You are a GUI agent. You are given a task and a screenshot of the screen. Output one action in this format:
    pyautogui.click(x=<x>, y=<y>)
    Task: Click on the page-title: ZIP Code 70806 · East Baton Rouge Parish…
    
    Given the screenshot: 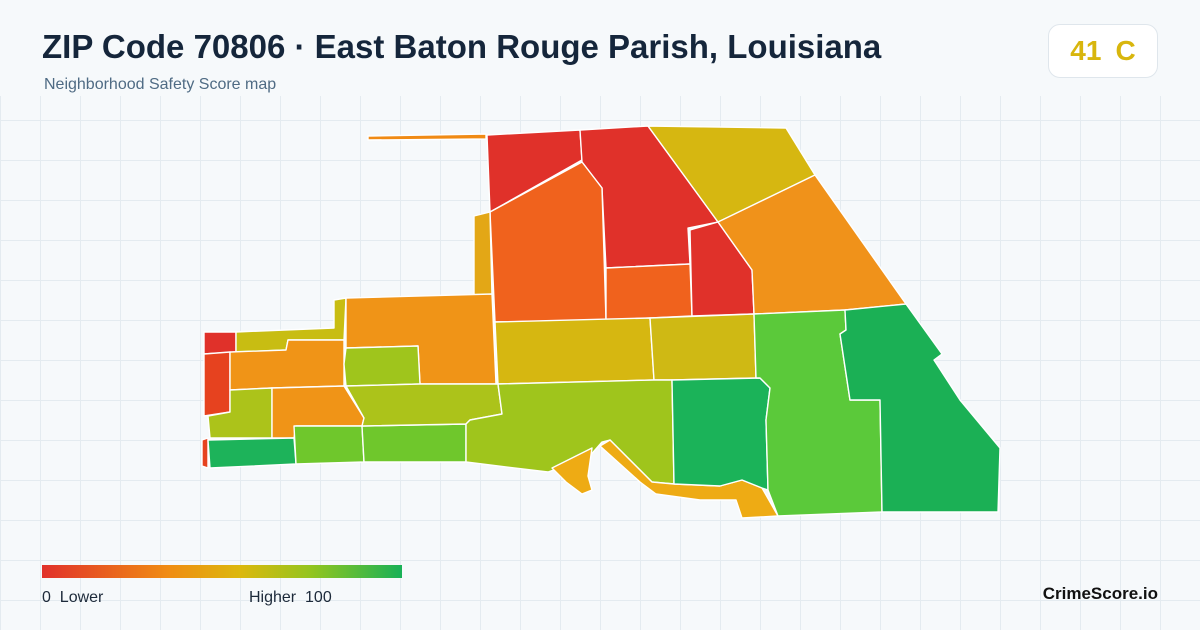 What is the action you would take?
    pyautogui.click(x=462, y=46)
    